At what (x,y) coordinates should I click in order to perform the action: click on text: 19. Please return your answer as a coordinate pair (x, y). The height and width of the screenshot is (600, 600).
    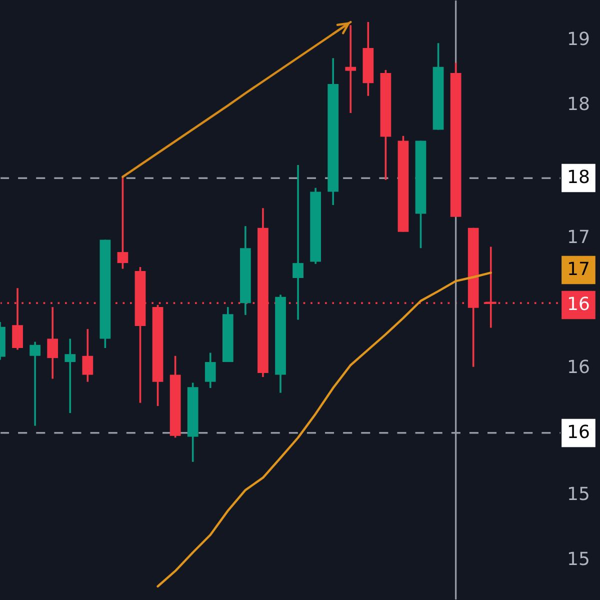
    Looking at the image, I should click on (578, 39).